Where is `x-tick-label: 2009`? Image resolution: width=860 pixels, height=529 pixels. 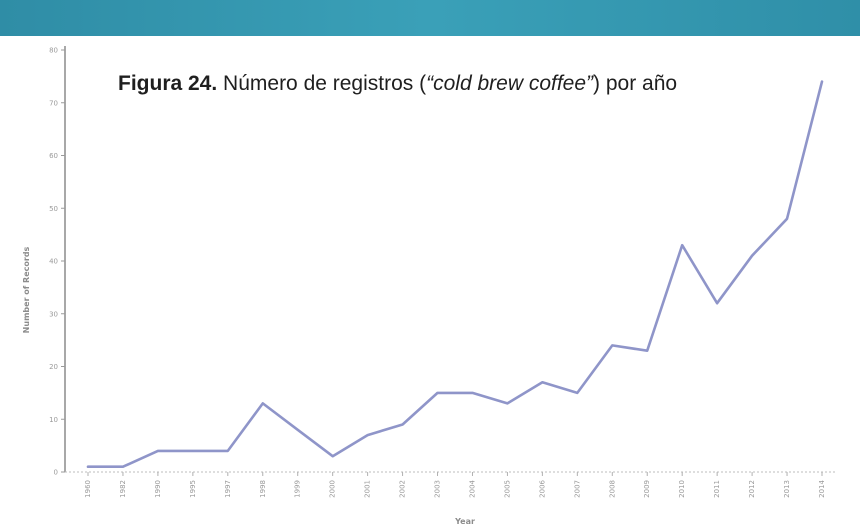
x-tick-label: 2009 is located at coordinates (647, 489).